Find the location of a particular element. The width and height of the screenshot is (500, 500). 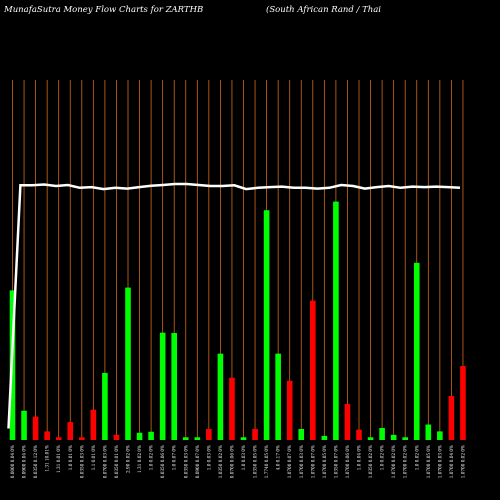

tick-label-15: 1.0 0.07 0% is located at coordinates (174, 457).